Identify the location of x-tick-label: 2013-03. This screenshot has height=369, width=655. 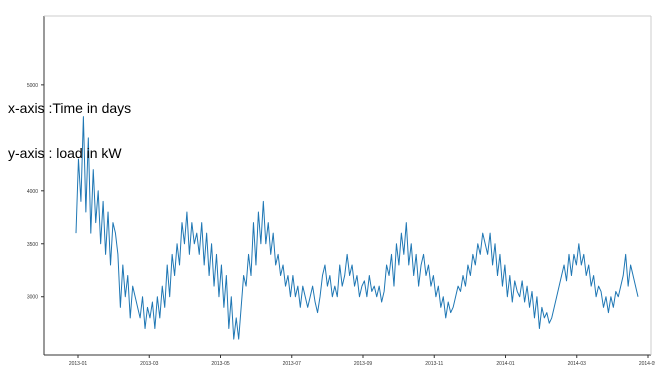
(149, 364).